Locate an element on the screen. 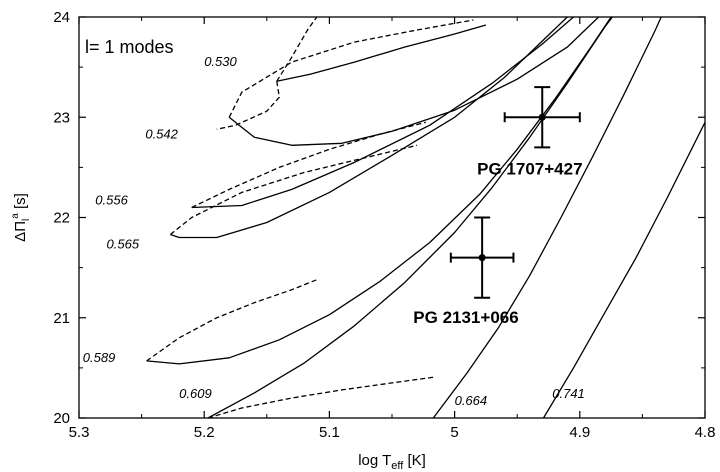 The image size is (720, 472). curve-label-0.542: 0.542 is located at coordinates (161, 133).